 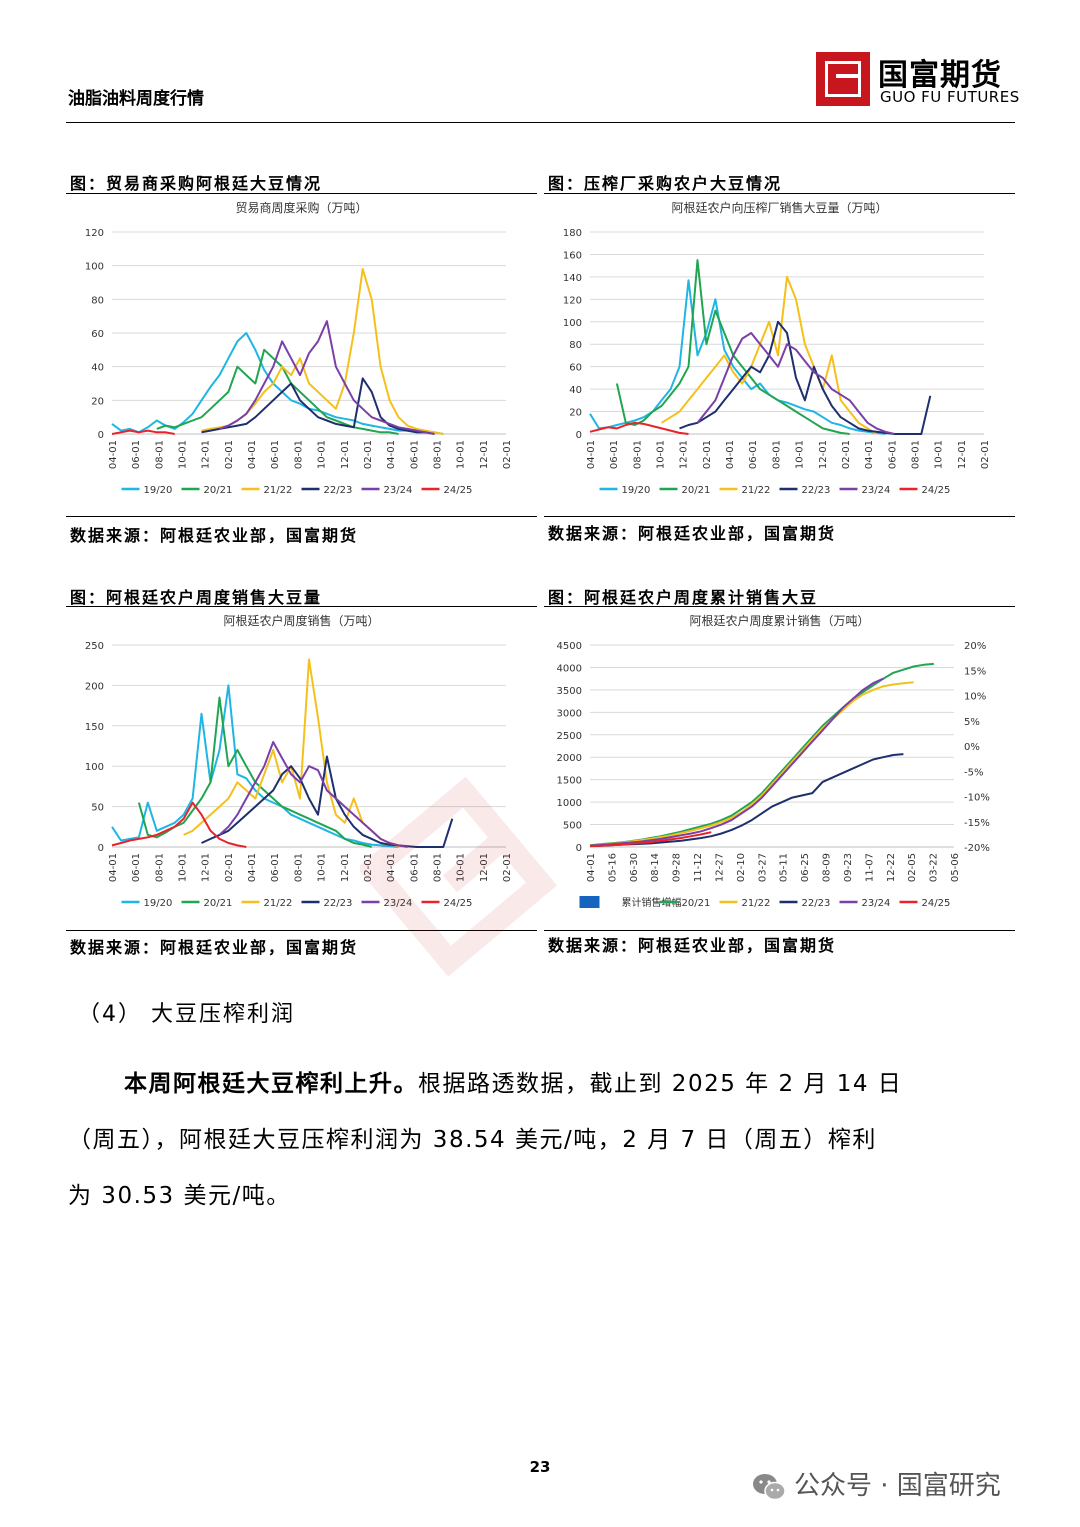 I want to click on logo-chinese-text: 国富期货, so click(x=940, y=75).